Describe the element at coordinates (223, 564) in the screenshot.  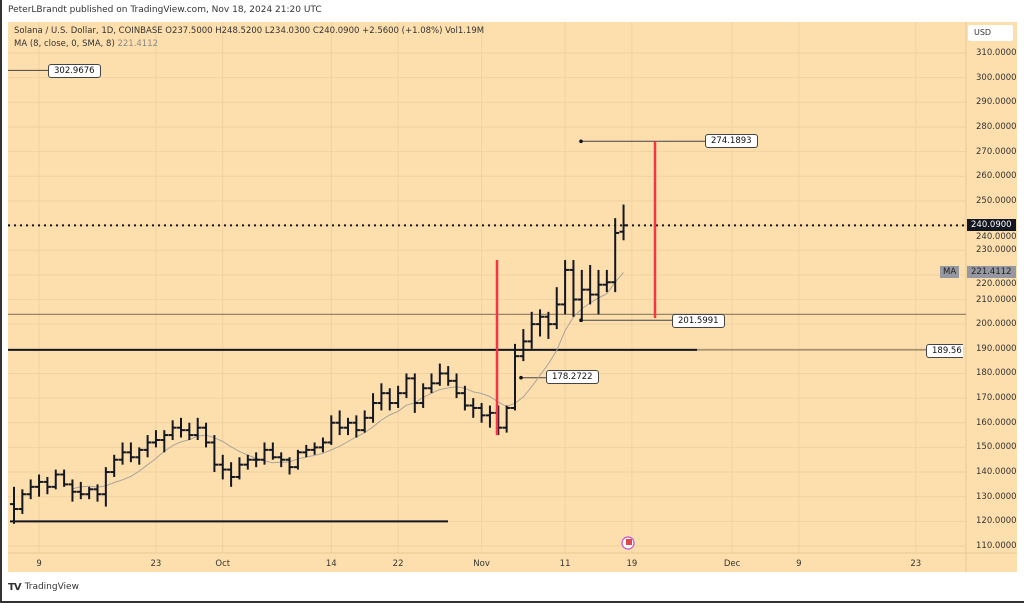
I see `x-tick-label: Oct` at that location.